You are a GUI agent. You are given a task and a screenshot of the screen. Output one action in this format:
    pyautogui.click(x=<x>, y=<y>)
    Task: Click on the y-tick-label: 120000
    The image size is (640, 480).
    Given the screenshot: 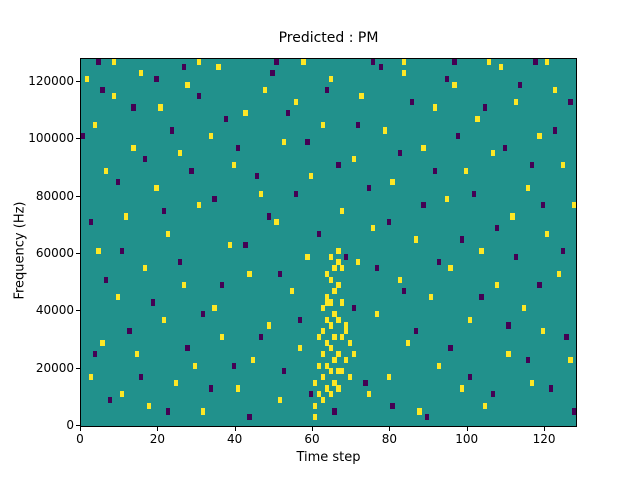 What is the action you would take?
    pyautogui.click(x=51, y=80)
    